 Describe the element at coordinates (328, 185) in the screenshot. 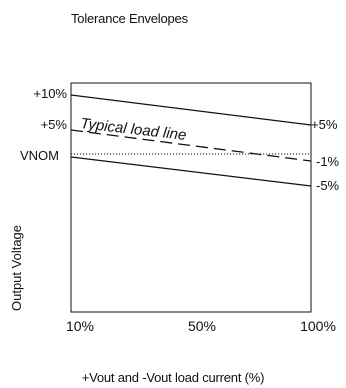

I see `right-label-minus5: -5%` at that location.